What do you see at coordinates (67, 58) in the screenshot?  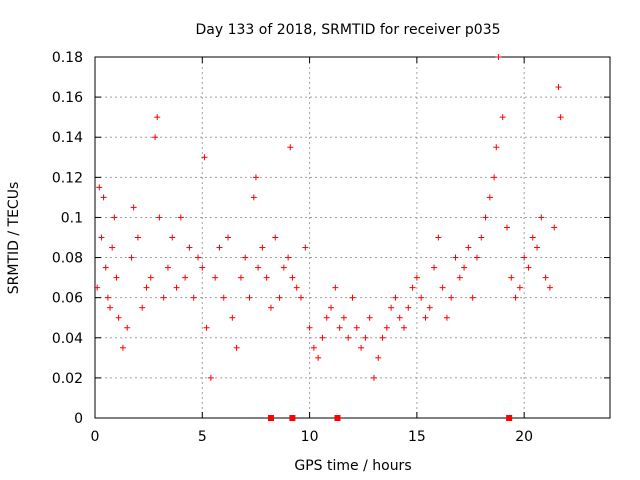 I see `y-tick-label: 0.18` at bounding box center [67, 58].